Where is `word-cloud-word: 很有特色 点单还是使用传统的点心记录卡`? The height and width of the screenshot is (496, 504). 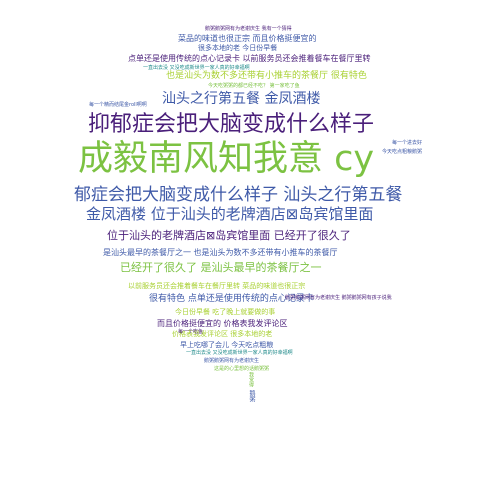 word-cloud-word: 很有特色 点单还是使用传统的点心记录卡 is located at coordinates (231, 299).